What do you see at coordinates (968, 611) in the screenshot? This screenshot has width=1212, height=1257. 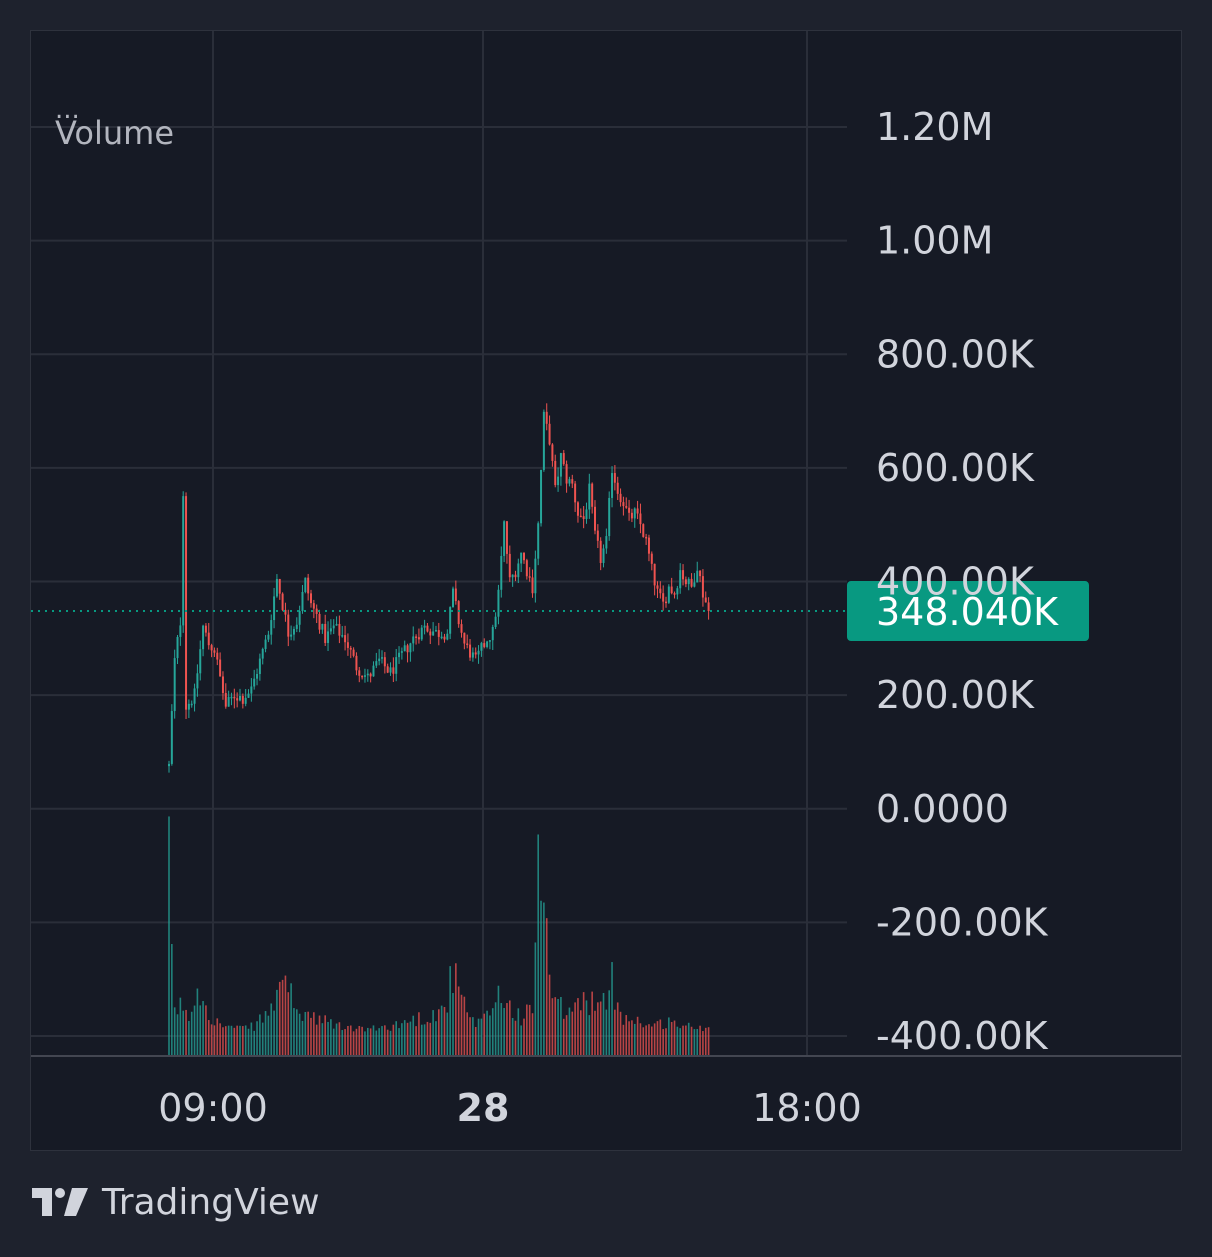 I see `last-price-tag` at bounding box center [968, 611].